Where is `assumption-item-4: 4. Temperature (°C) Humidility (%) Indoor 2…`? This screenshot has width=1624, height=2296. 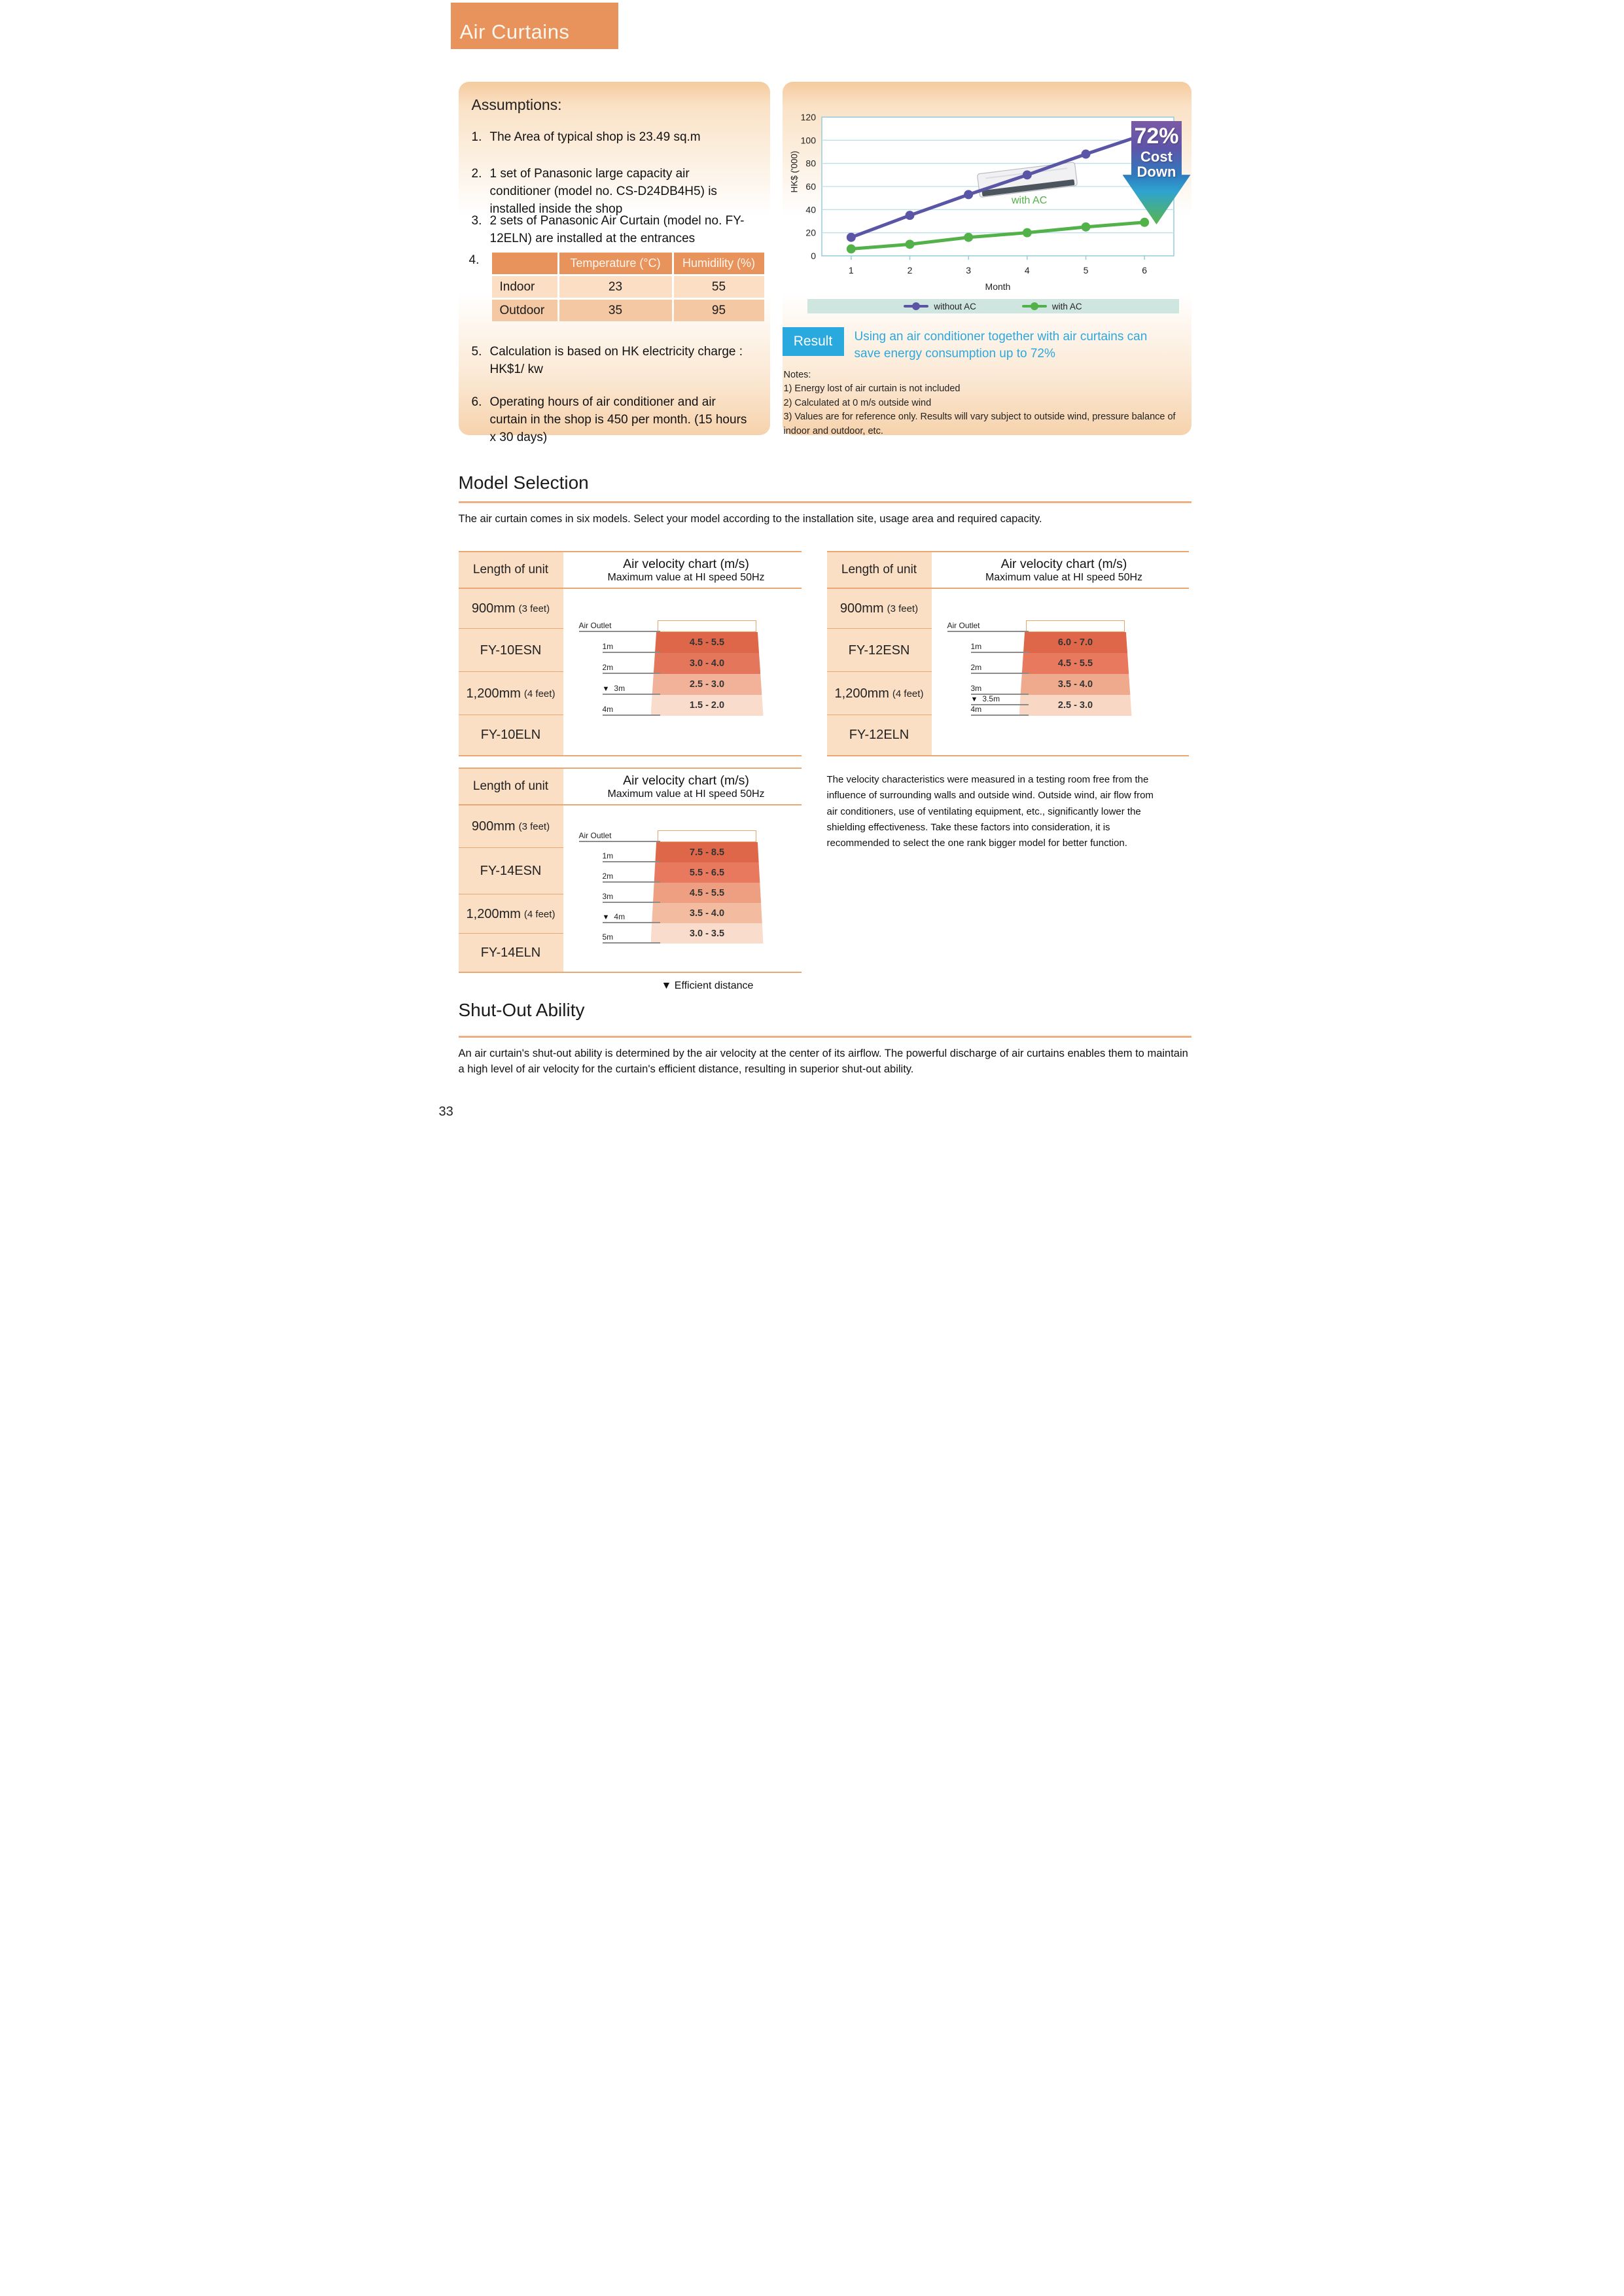 assumption-item-4: 4. Temperature (°C) Humidility (%) Indoor 2… is located at coordinates (617, 287).